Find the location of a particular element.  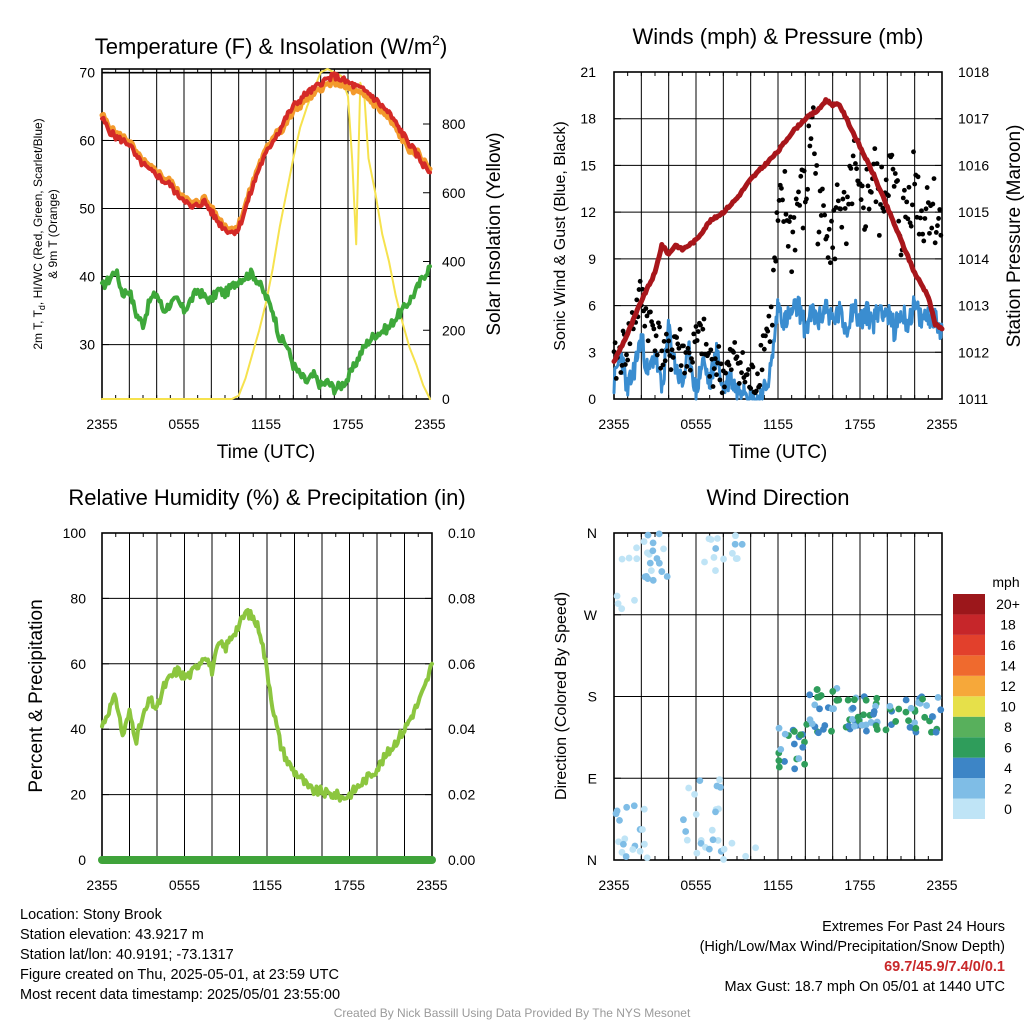

y-axis-label-line2: & 9m T (Orange) is located at coordinates (53, 234).